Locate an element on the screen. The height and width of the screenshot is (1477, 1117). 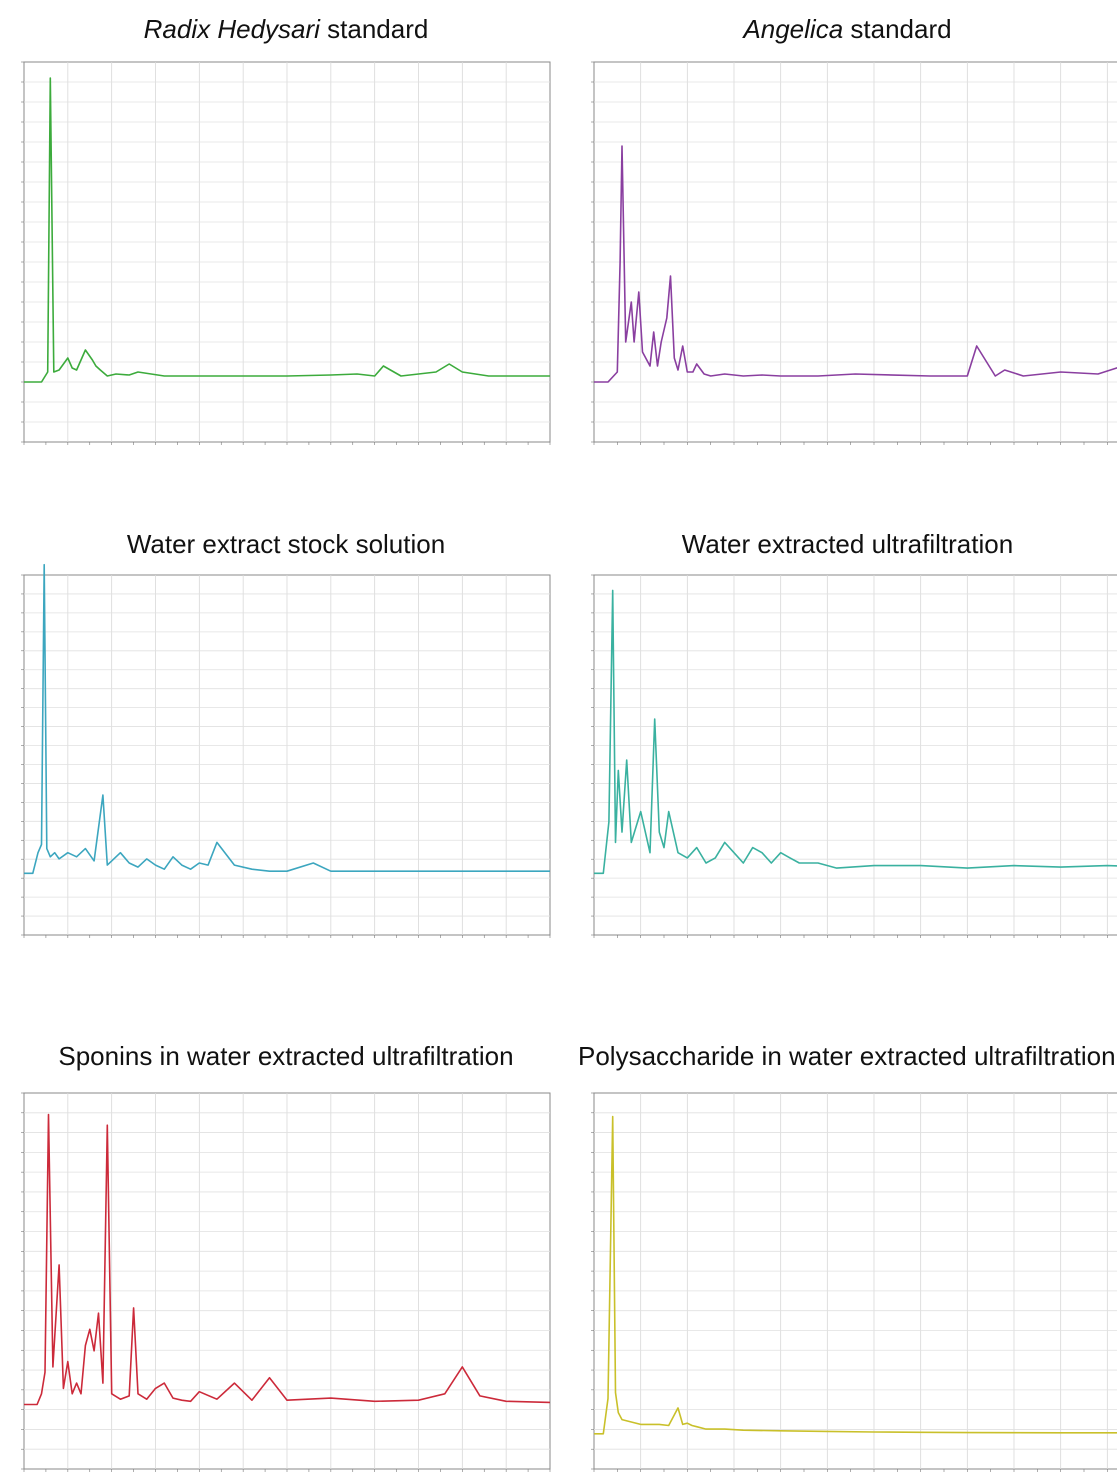
chromatogram-polysaccharide is located at coordinates (854, 1282).